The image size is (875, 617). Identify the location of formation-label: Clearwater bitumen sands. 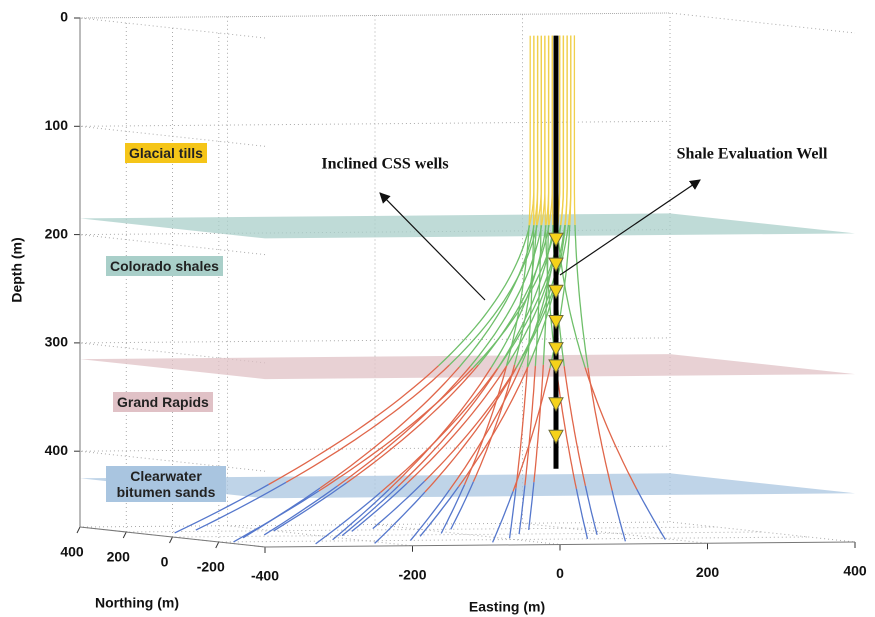
(166, 484).